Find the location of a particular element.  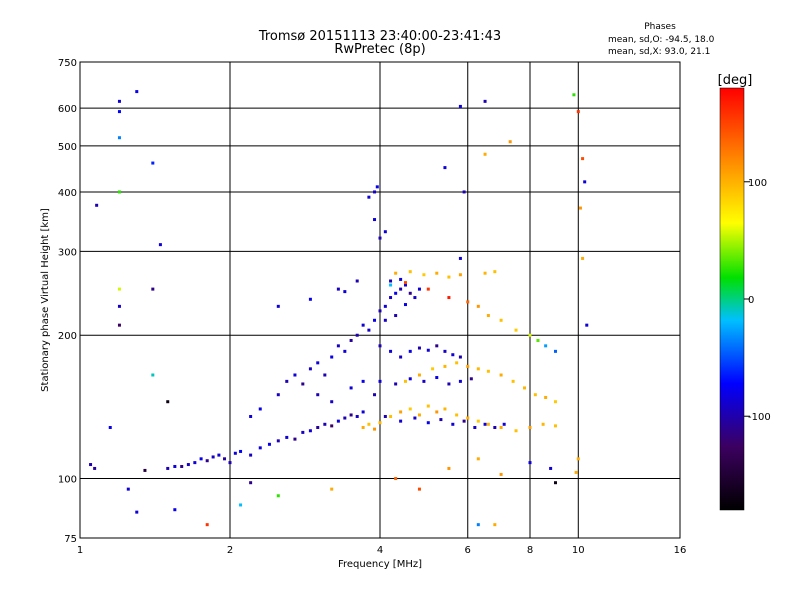

y-tick-labels: 75 100 200 300 400 500 600 750 is located at coordinates (67, 301).